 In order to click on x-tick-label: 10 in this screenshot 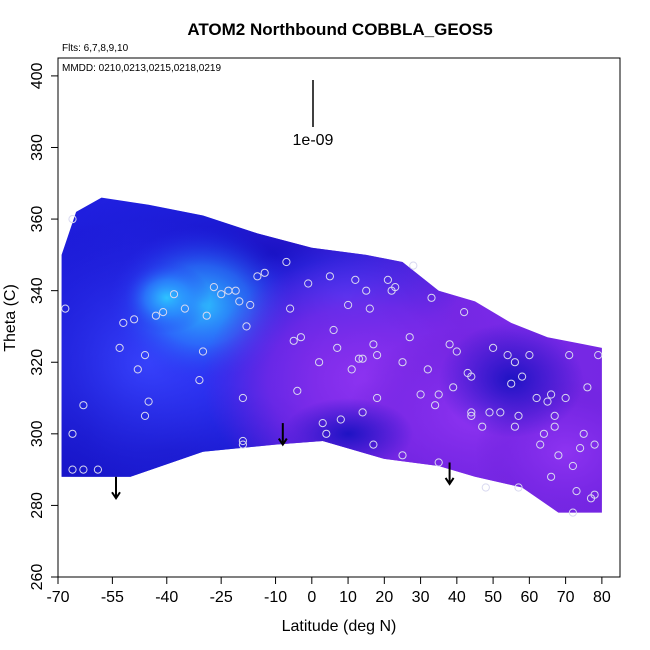, I will do `click(348, 597)`.